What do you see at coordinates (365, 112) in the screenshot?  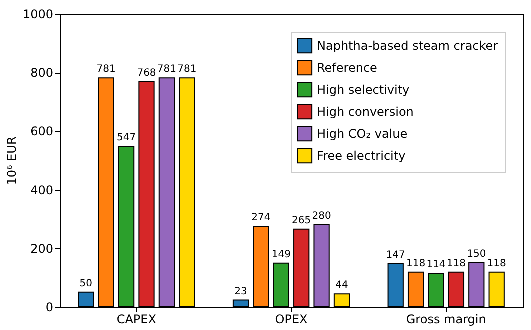 I see `legend-label: High conversion` at bounding box center [365, 112].